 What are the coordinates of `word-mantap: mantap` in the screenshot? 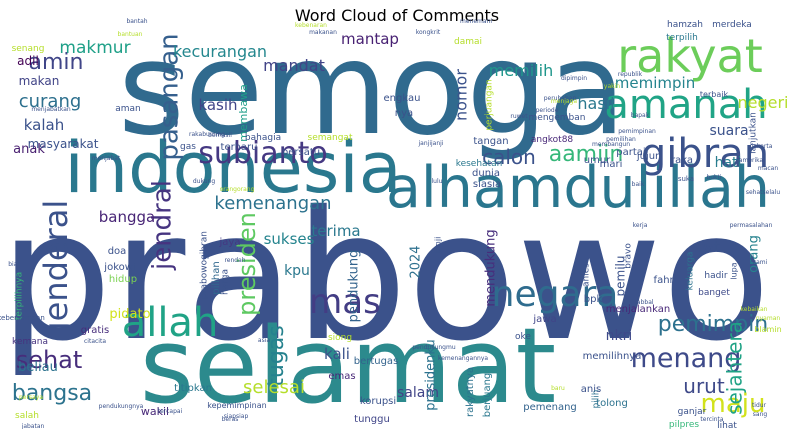 It's located at (370, 39).